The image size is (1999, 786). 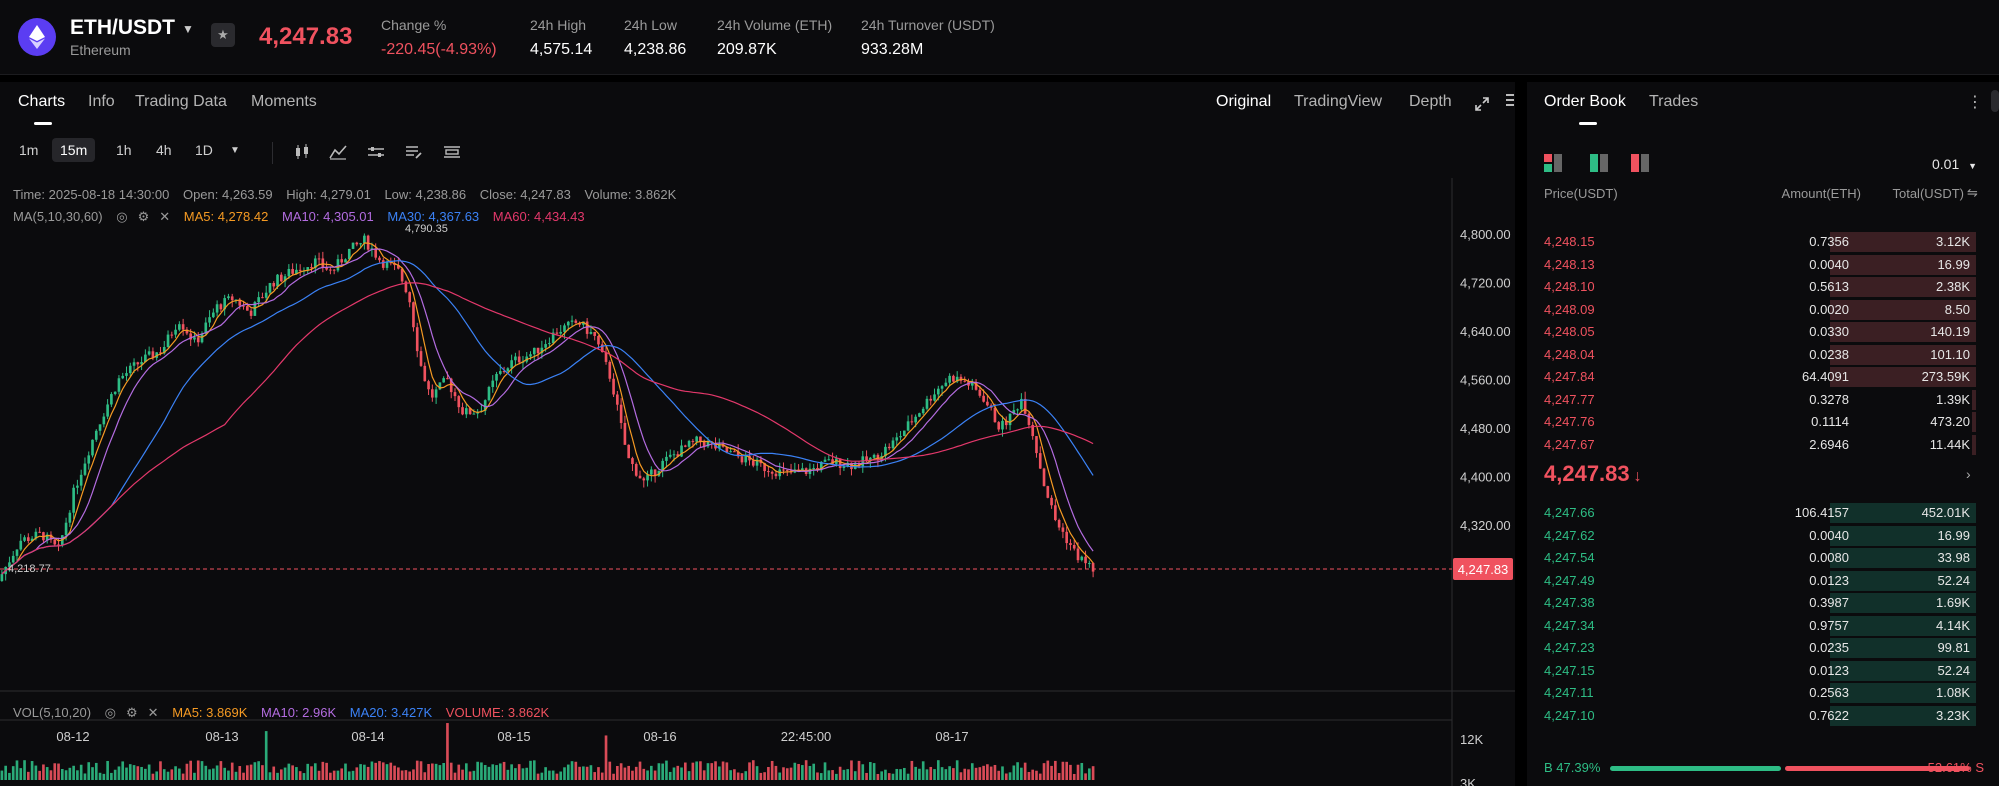 What do you see at coordinates (124, 150) in the screenshot?
I see `interval-1h: 1h` at bounding box center [124, 150].